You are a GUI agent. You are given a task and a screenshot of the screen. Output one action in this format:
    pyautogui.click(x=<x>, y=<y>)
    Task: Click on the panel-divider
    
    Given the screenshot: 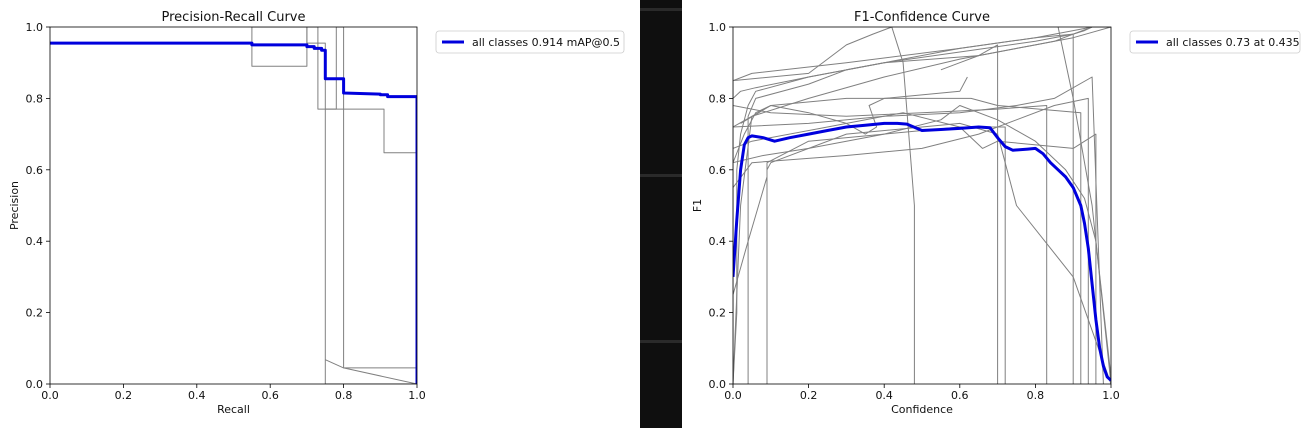 What is the action you would take?
    pyautogui.click(x=661, y=214)
    